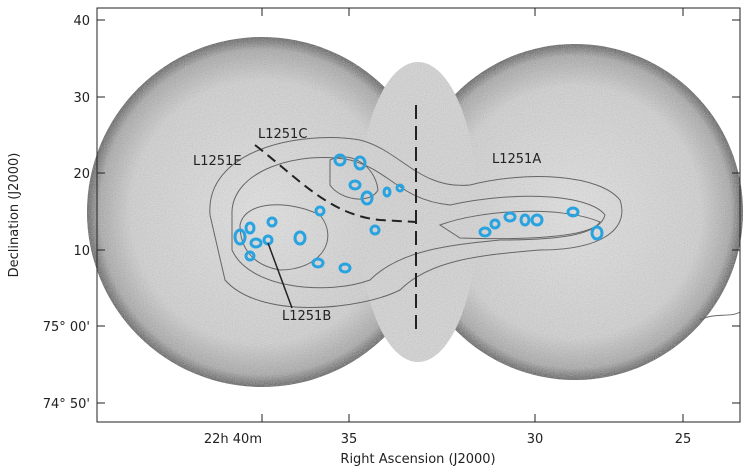 The height and width of the screenshot is (474, 747). What do you see at coordinates (417, 459) in the screenshot?
I see `x-axis-label: Right Ascension (J2000)` at bounding box center [417, 459].